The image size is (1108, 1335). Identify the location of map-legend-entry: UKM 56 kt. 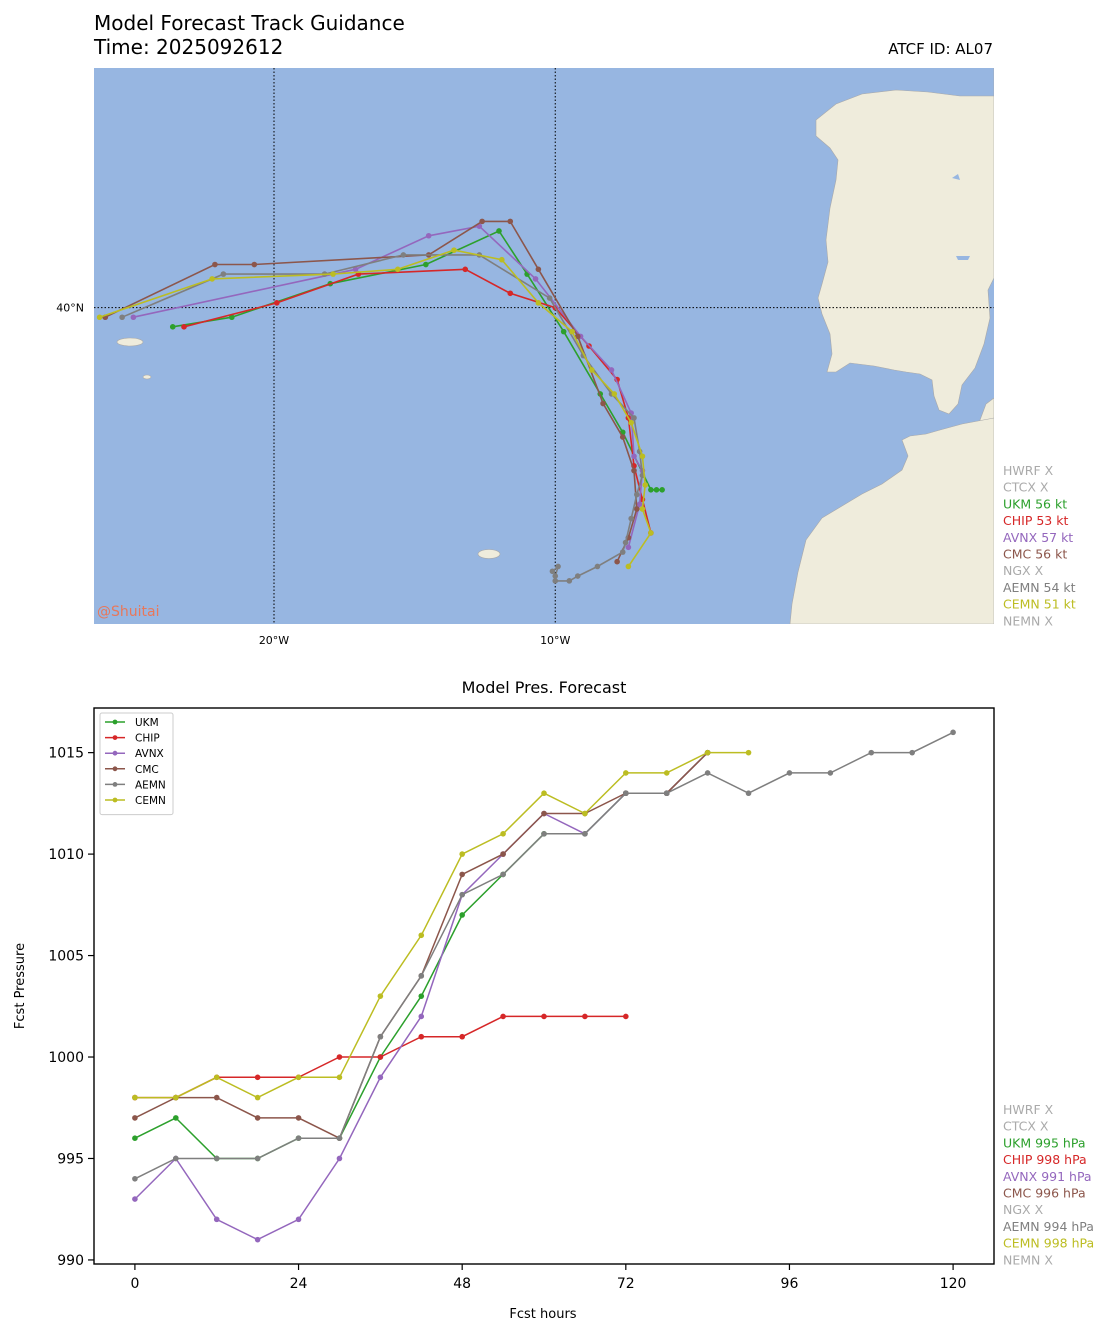
(1035, 503).